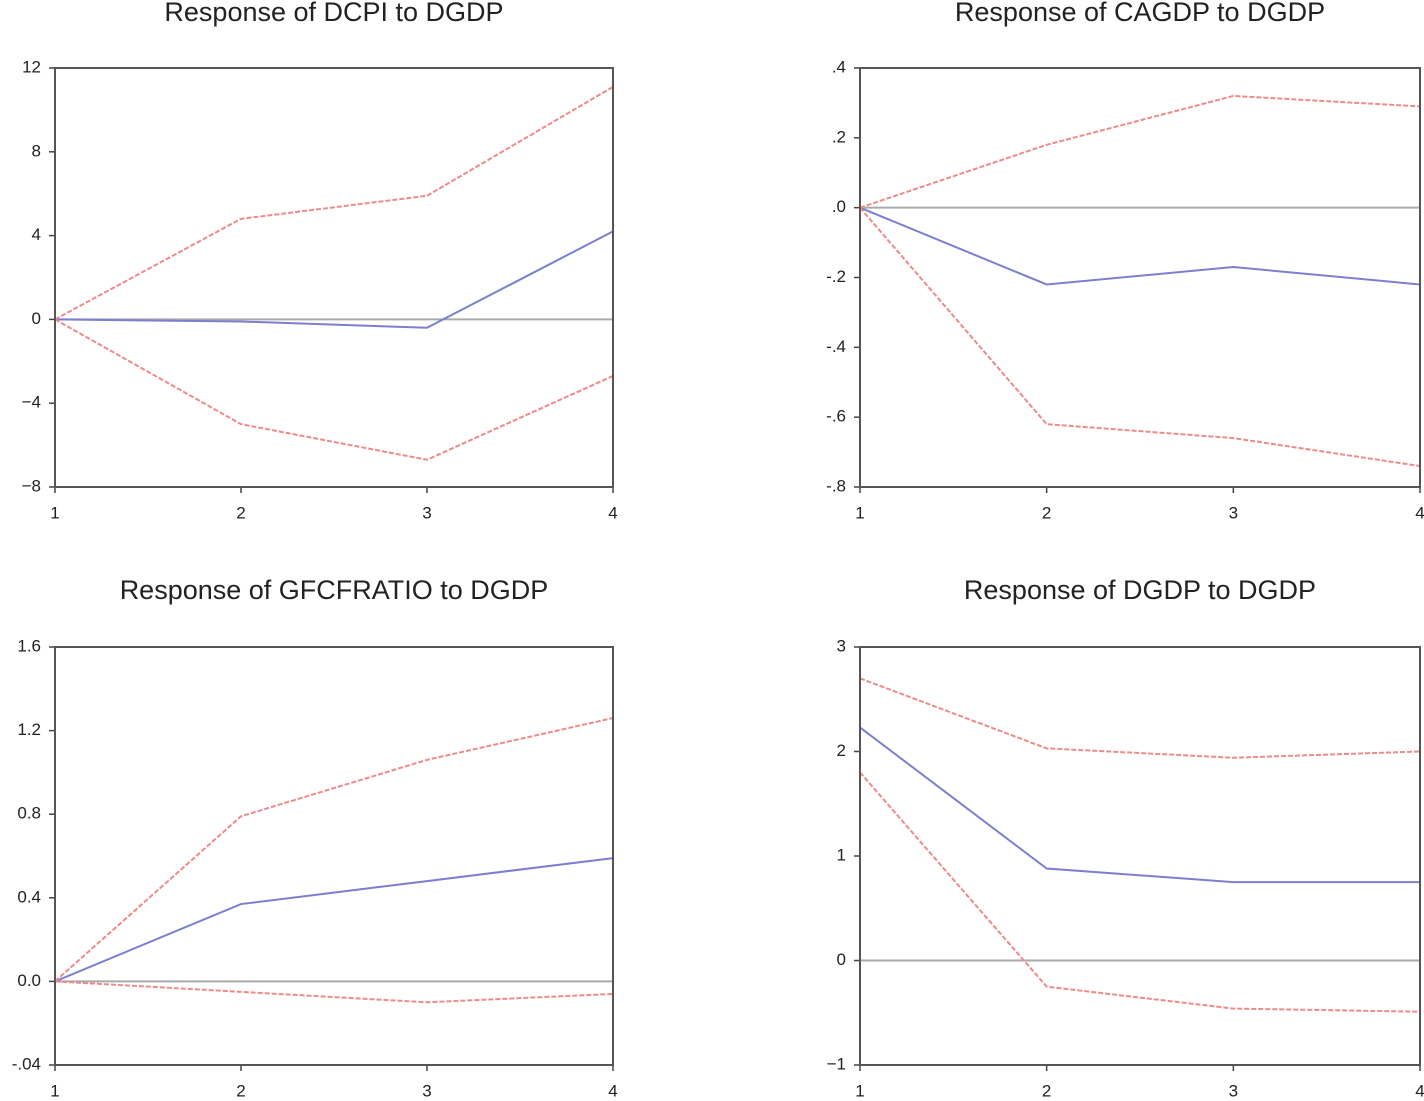 This screenshot has height=1101, width=1424. Describe the element at coordinates (333, 13) in the screenshot. I see `chart-title: Response of DCPI to DGDP` at that location.